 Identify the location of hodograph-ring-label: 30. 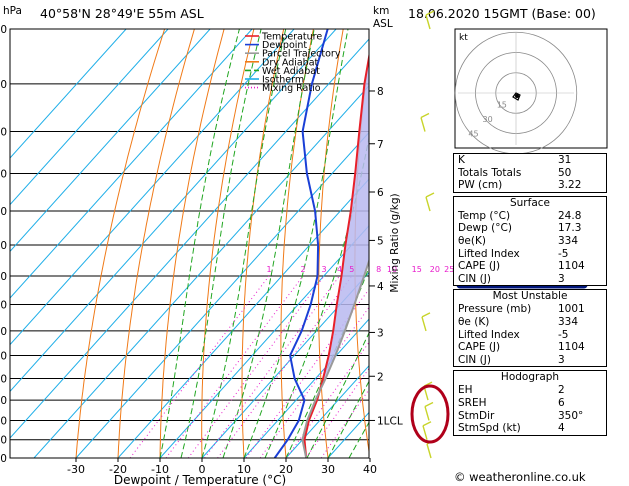
(488, 119).